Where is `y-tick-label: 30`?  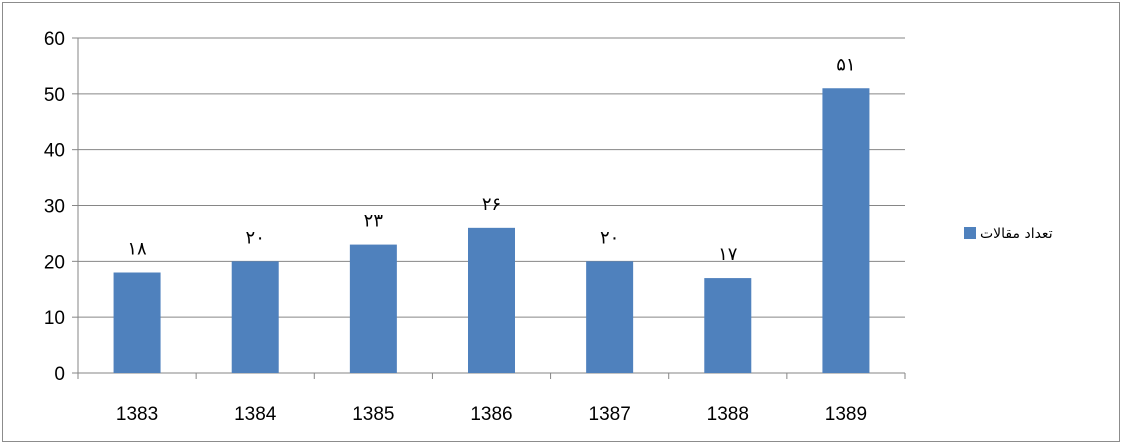 y-tick-label: 30 is located at coordinates (54, 207).